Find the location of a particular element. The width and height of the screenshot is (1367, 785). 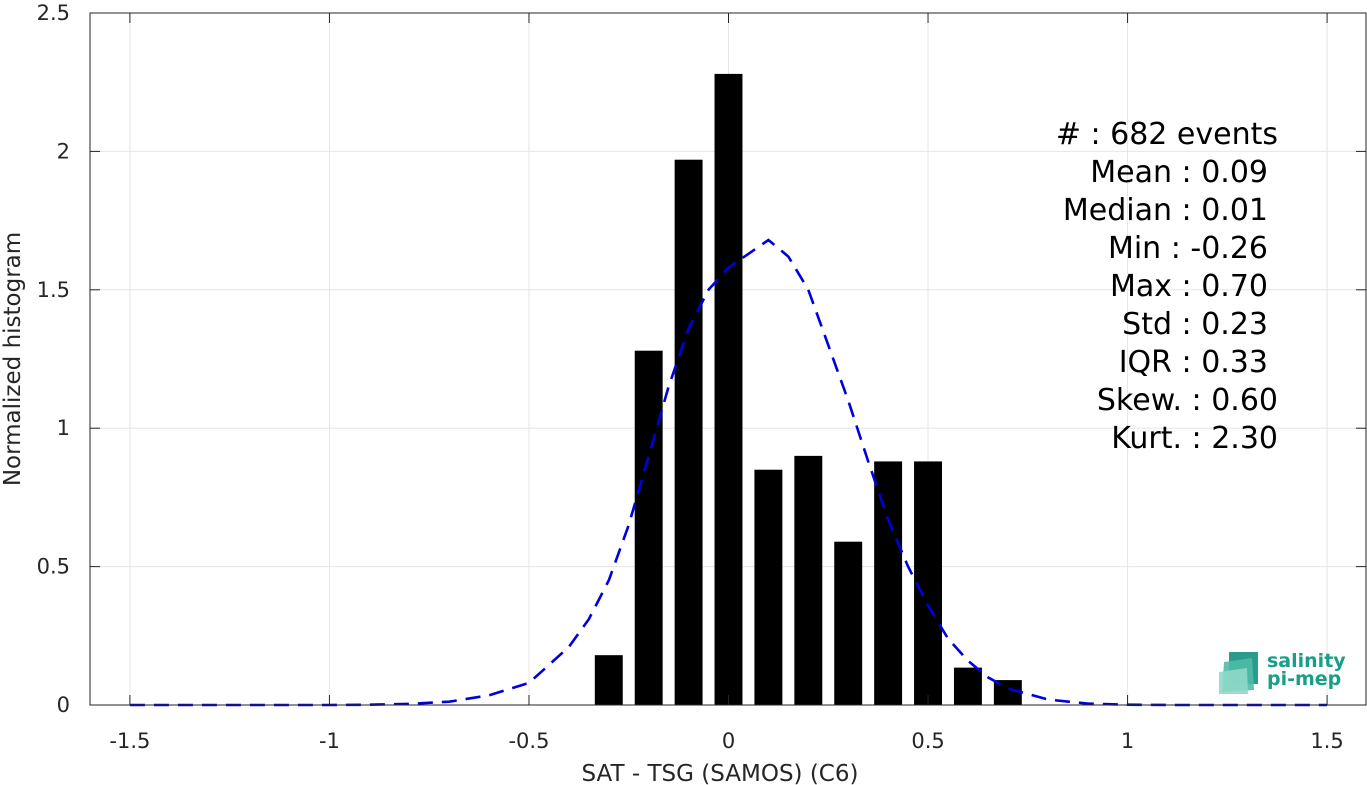

y-axis-label: Normalized histogram is located at coordinates (13, 359).